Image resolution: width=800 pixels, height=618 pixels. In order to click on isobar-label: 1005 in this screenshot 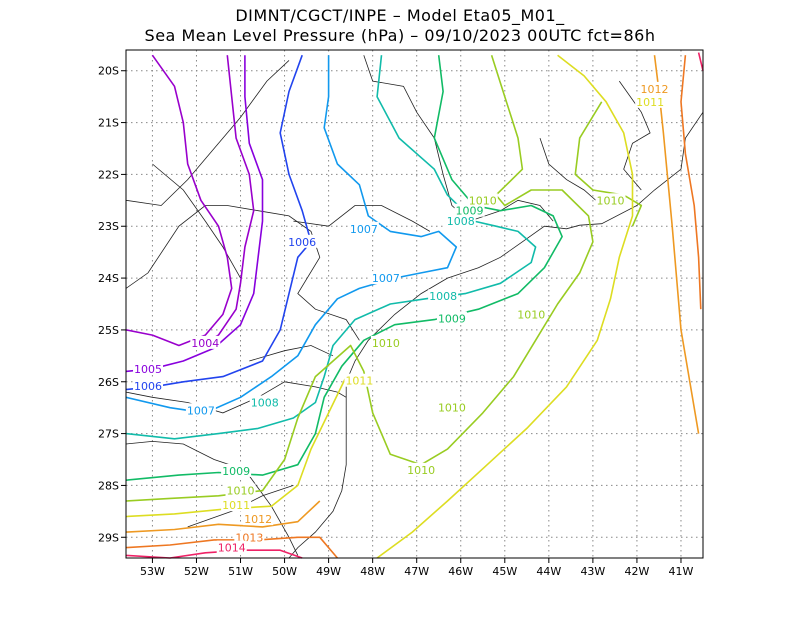, I will do `click(148, 369)`.